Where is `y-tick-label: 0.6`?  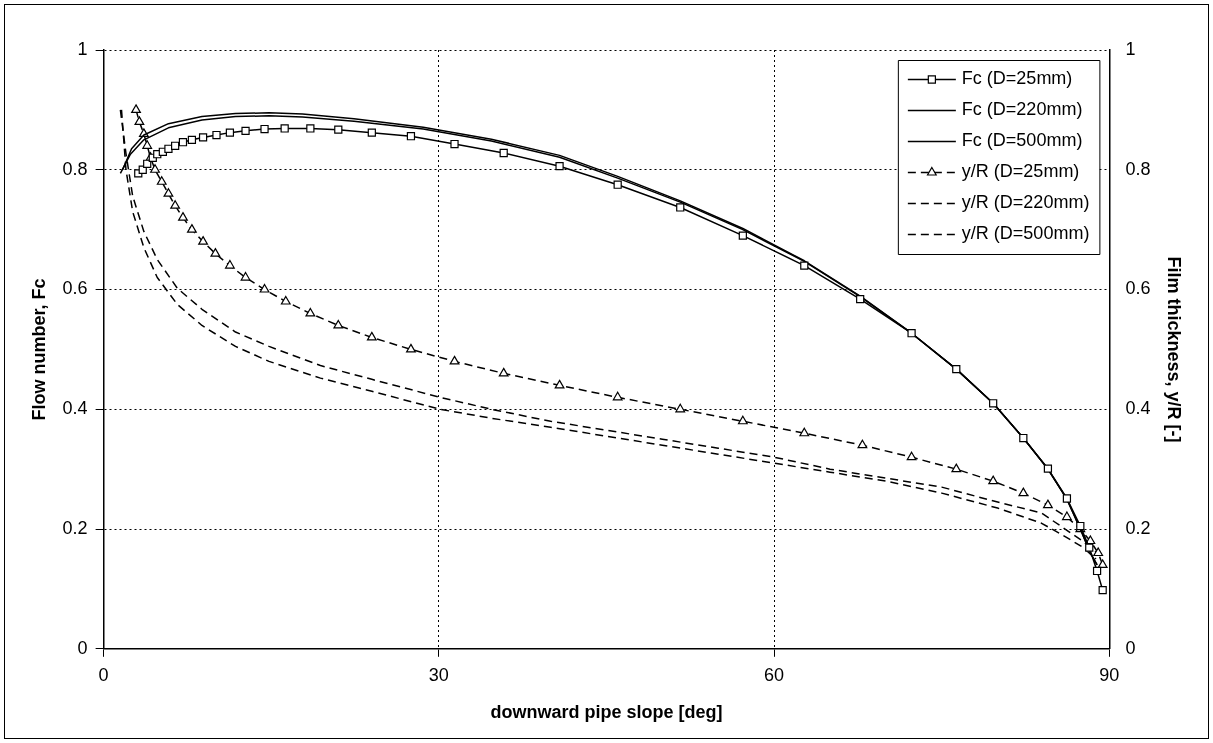 y-tick-label: 0.6 is located at coordinates (75, 288).